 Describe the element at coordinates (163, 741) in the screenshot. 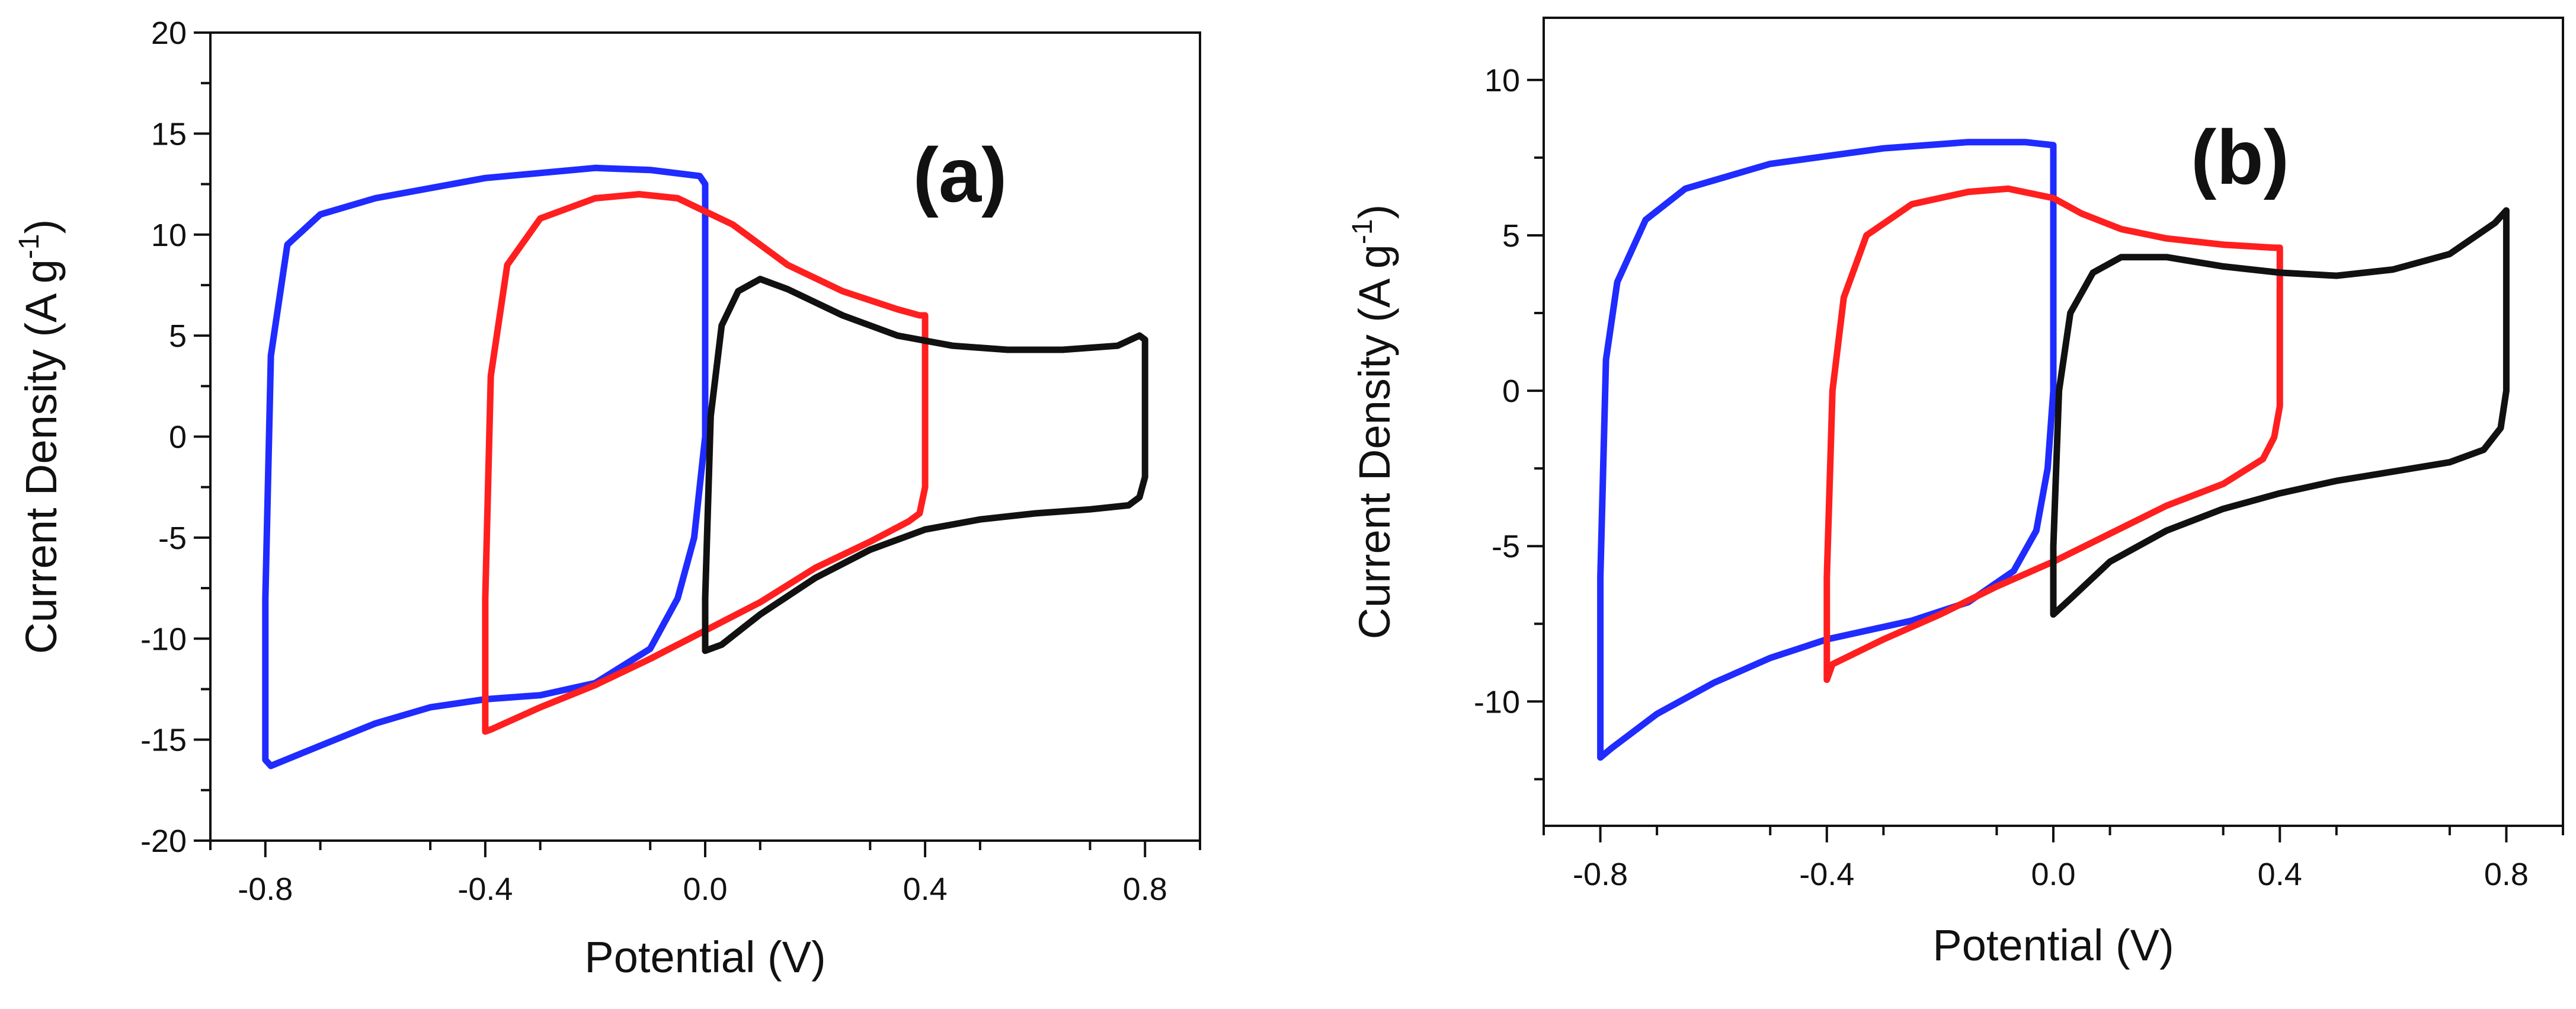

I see `y-tick-label: -15` at that location.